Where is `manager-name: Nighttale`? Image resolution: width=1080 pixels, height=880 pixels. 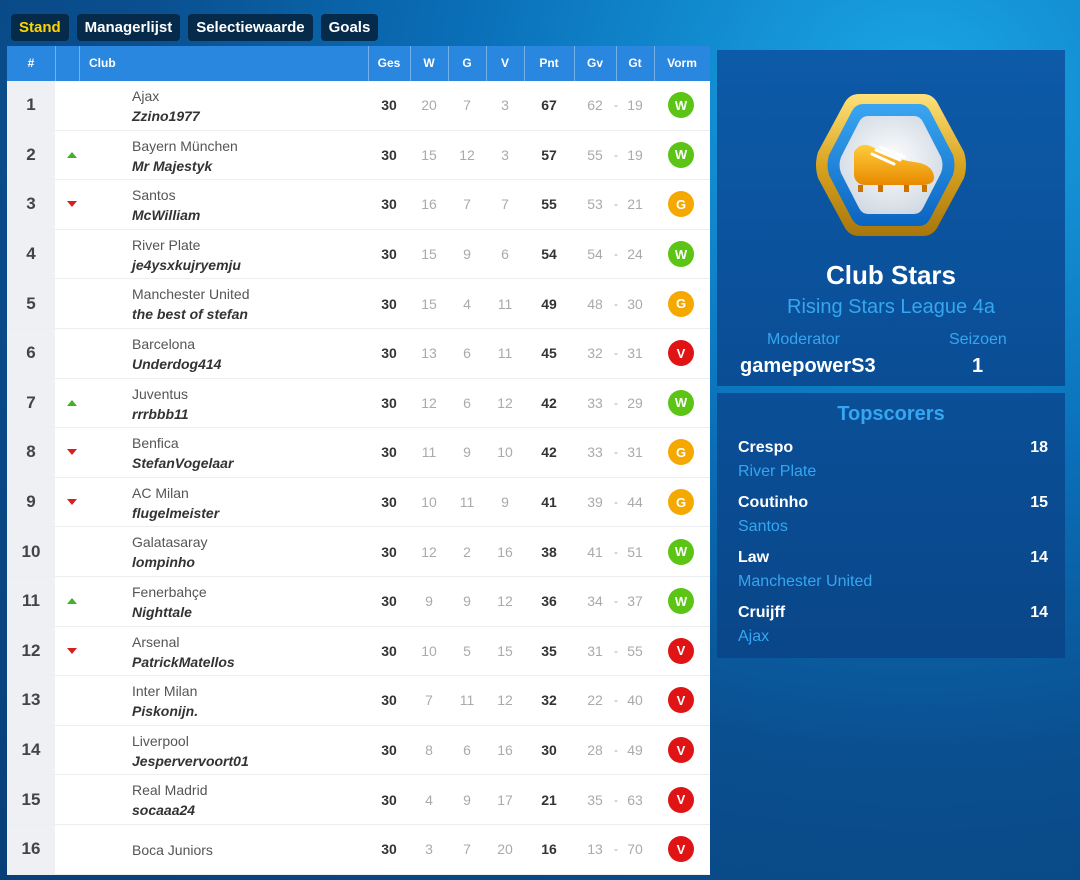 manager-name: Nighttale is located at coordinates (162, 611).